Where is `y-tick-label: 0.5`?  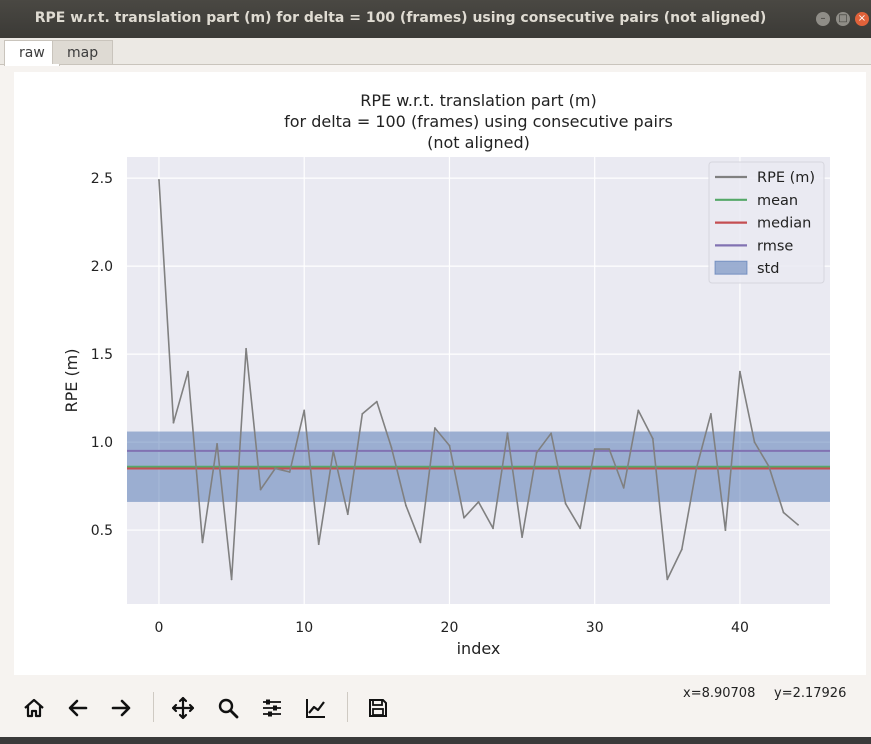 y-tick-label: 0.5 is located at coordinates (102, 531).